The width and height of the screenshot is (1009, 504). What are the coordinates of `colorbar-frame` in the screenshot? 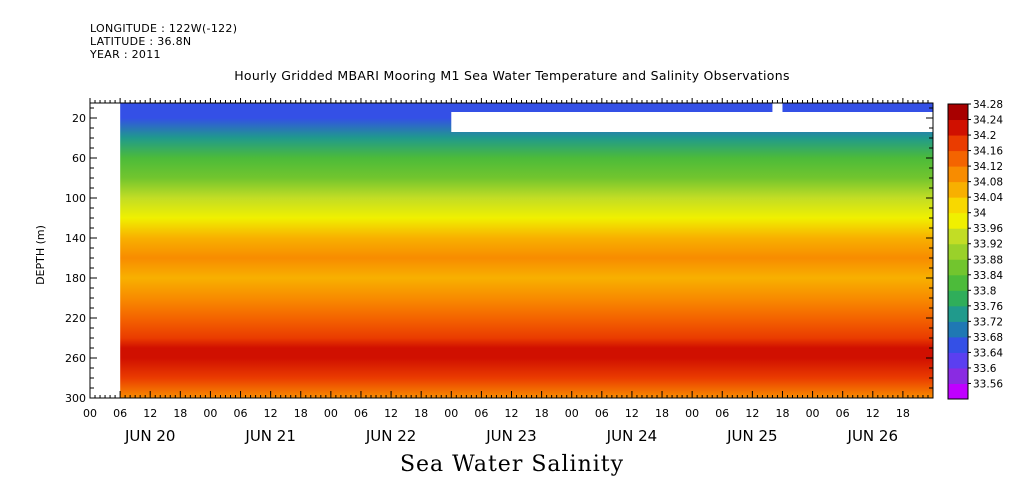 It's located at (958, 251).